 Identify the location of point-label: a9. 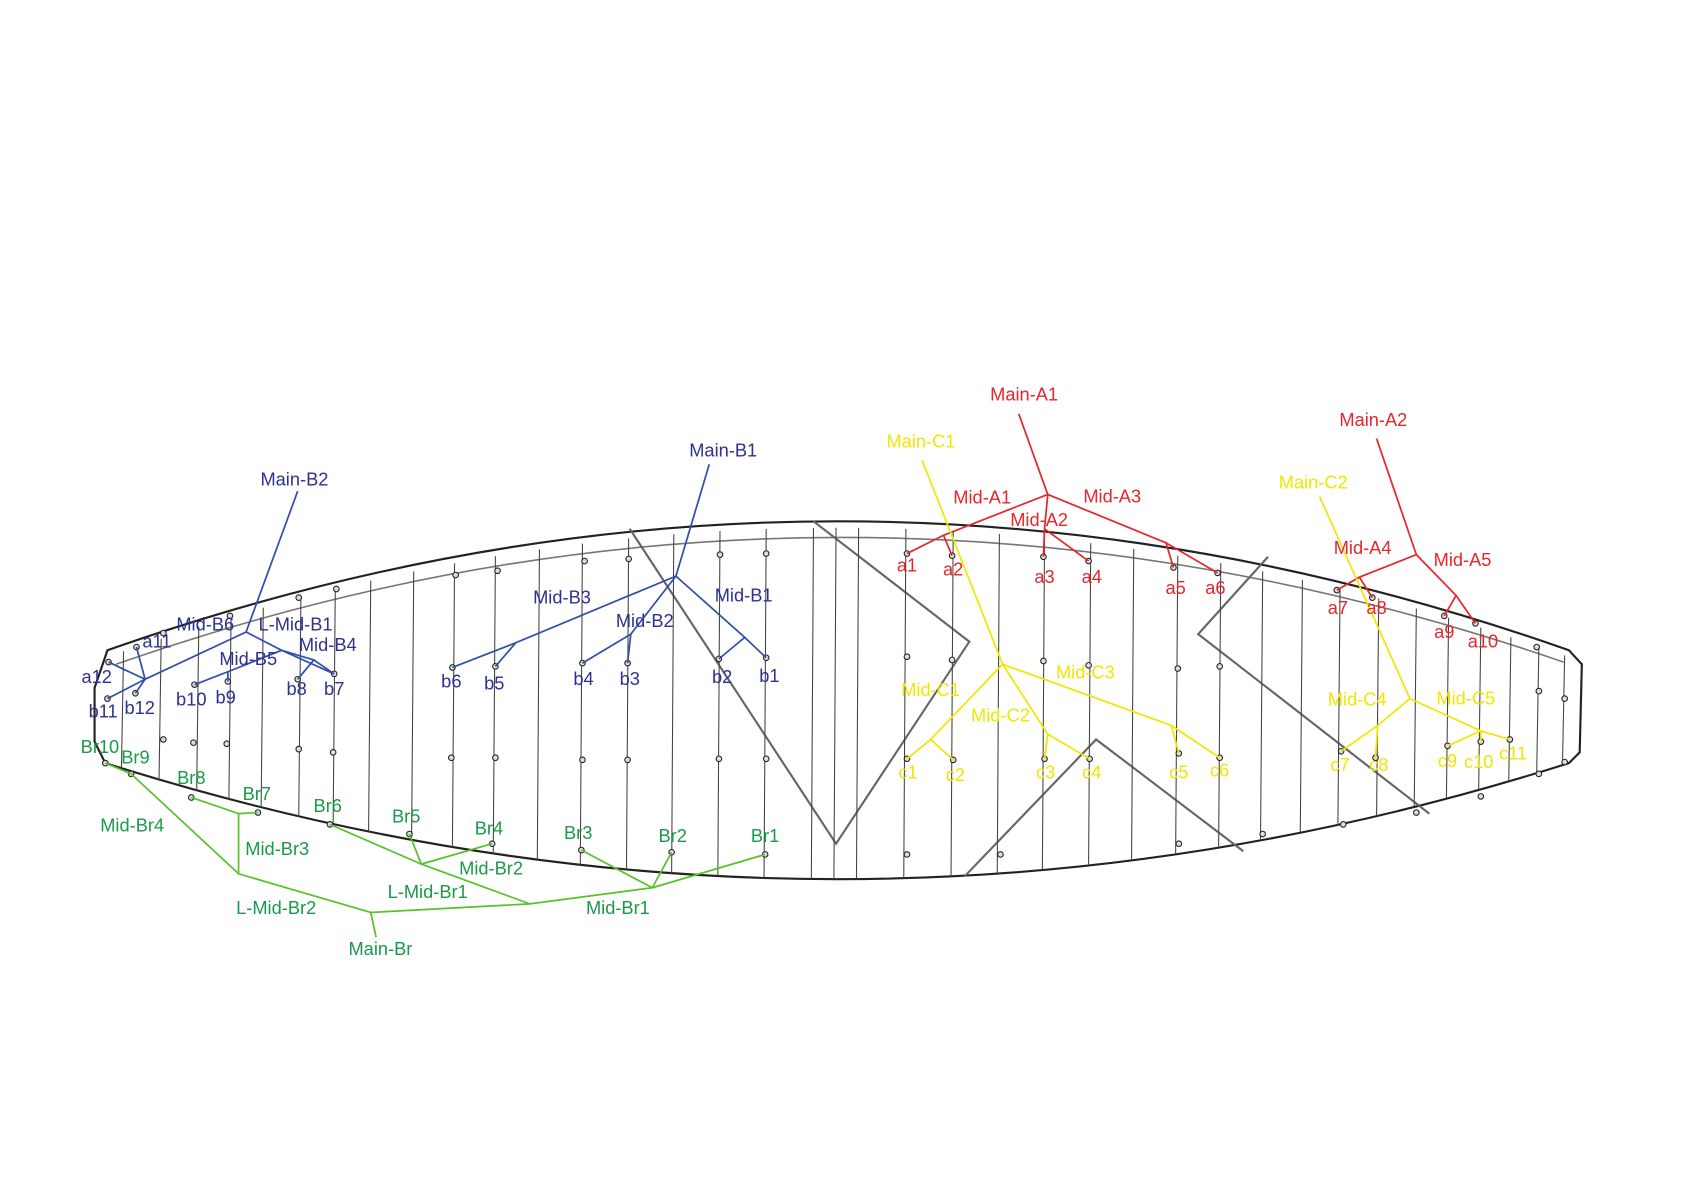
(1444, 631).